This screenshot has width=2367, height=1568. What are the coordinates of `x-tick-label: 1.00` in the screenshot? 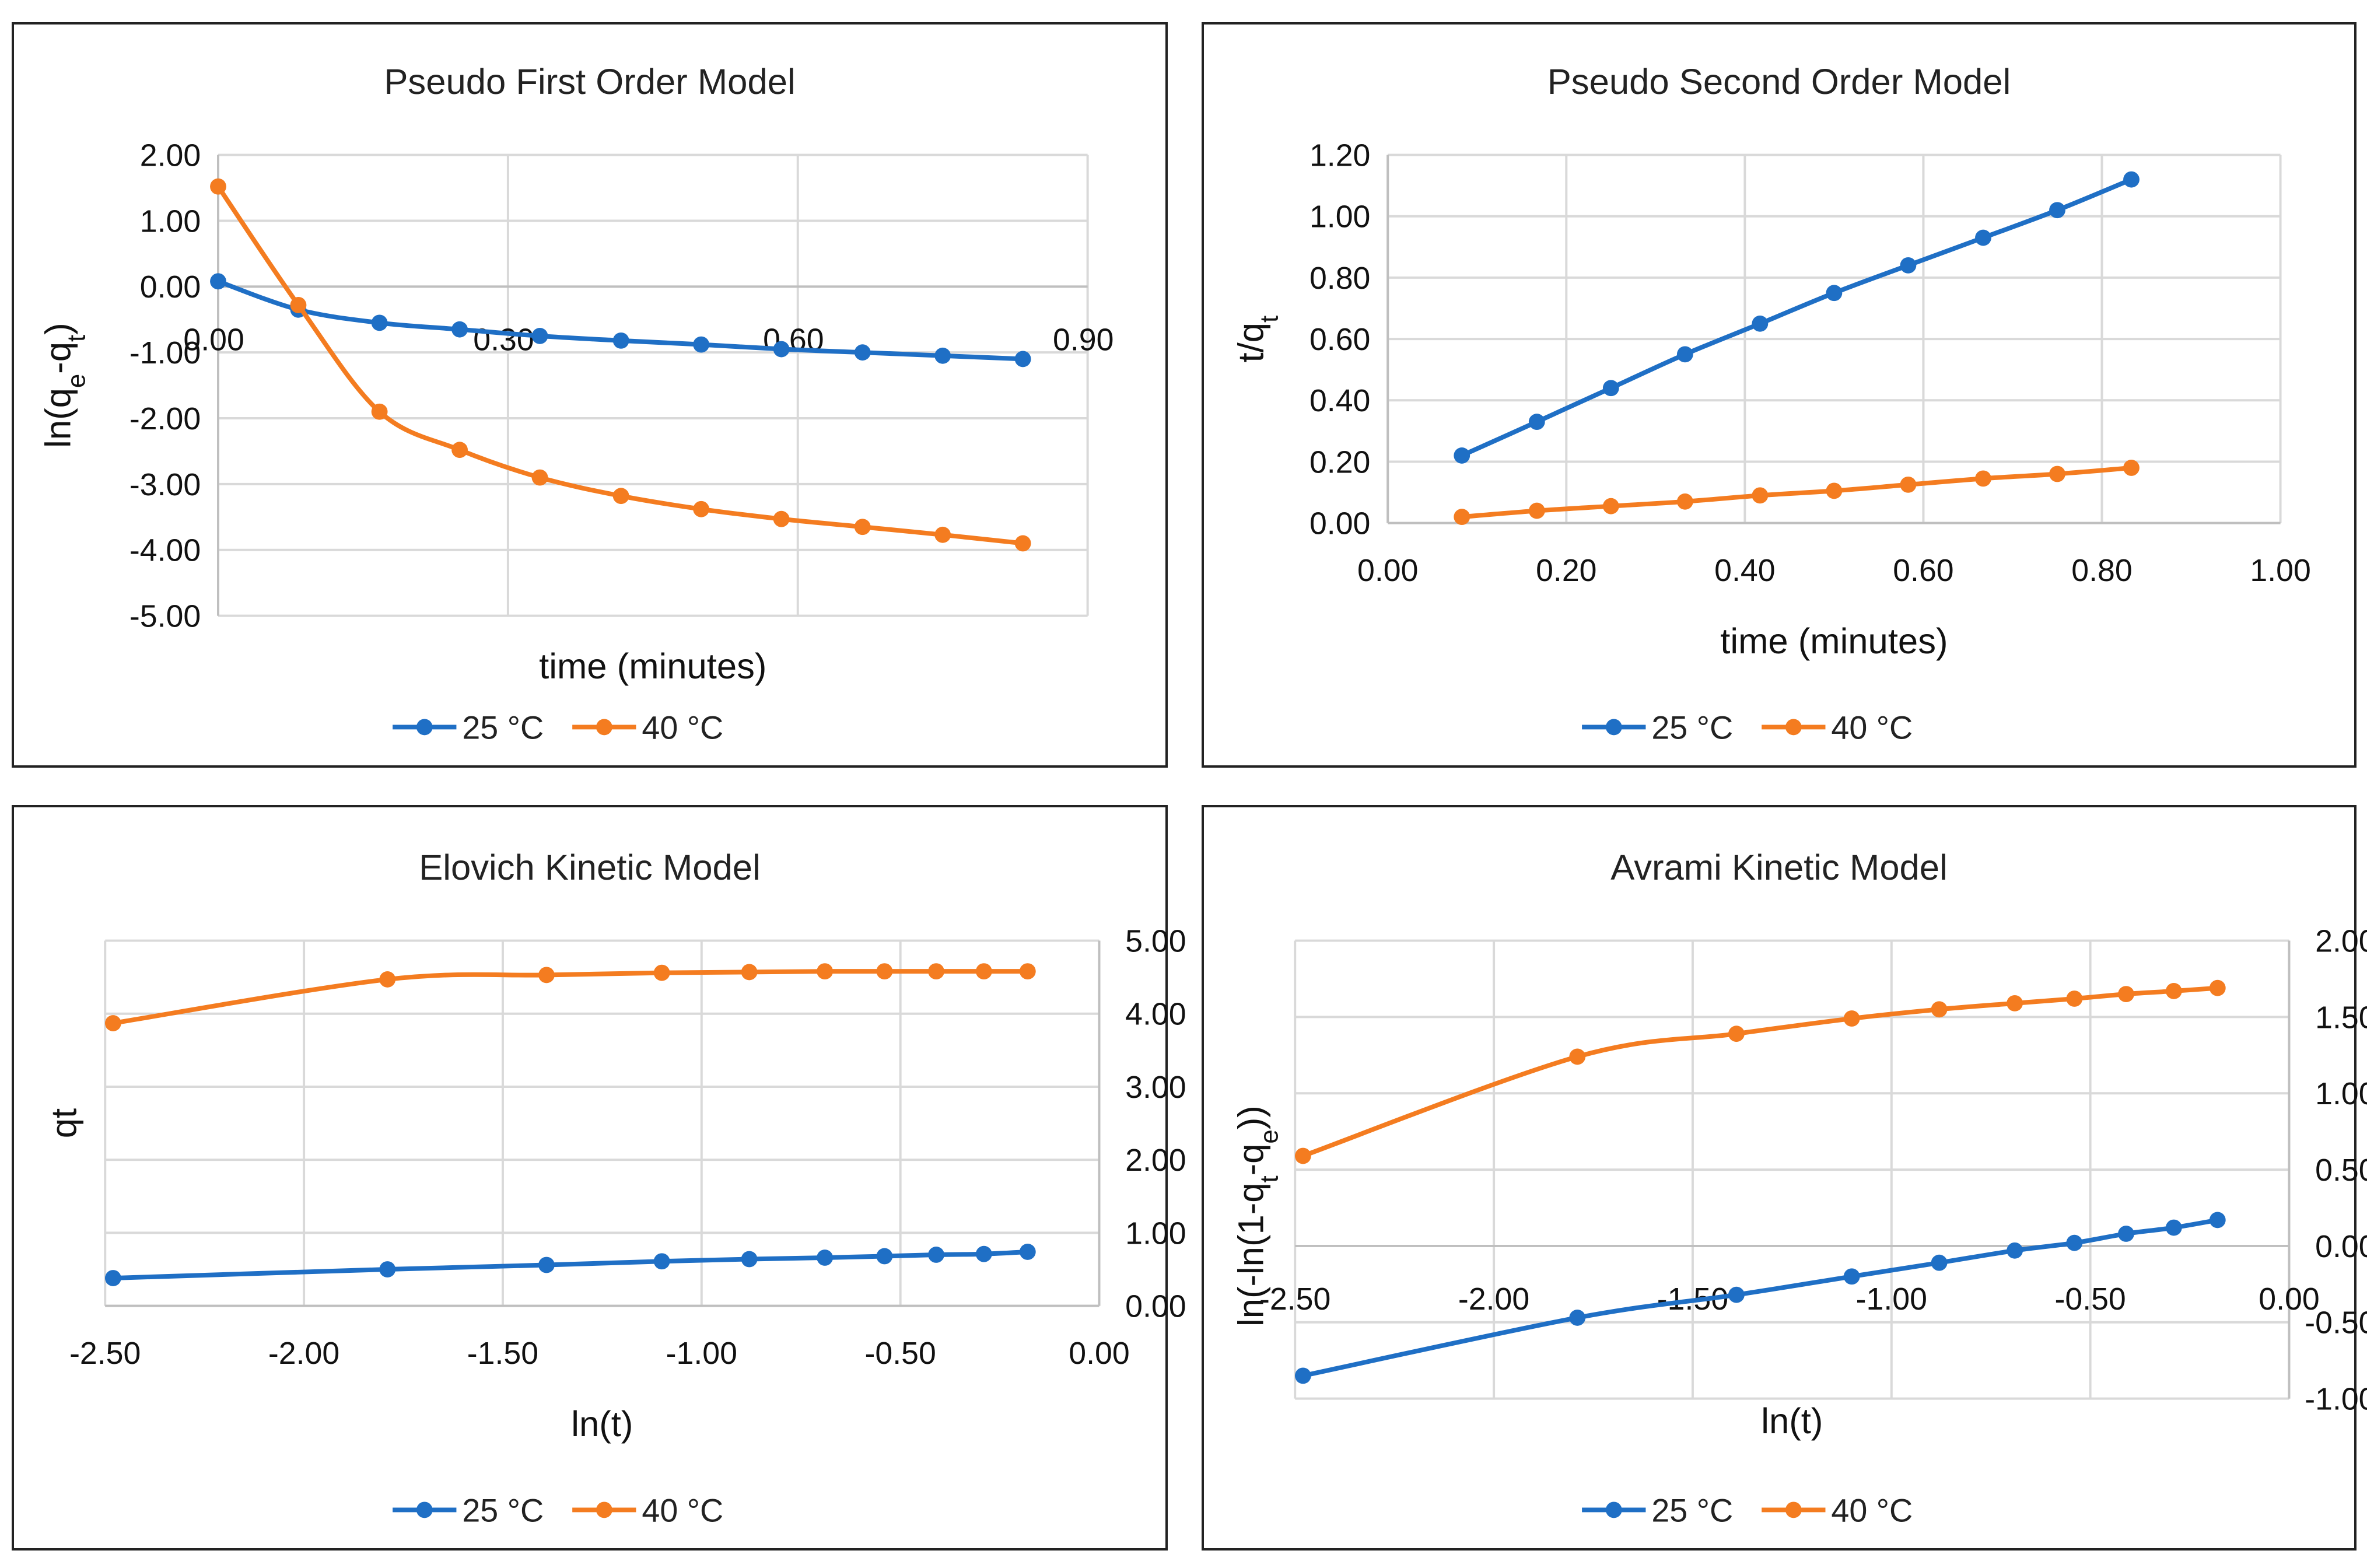 It's located at (2280, 570).